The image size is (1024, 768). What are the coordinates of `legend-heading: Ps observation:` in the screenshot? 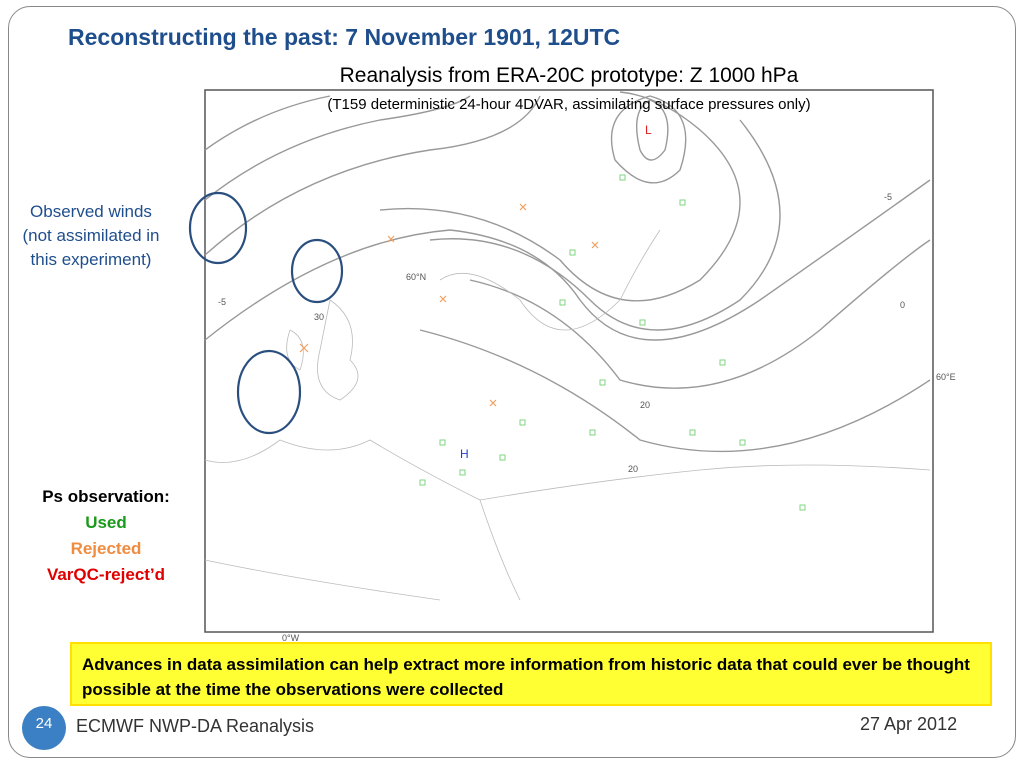 It's located at (106, 496).